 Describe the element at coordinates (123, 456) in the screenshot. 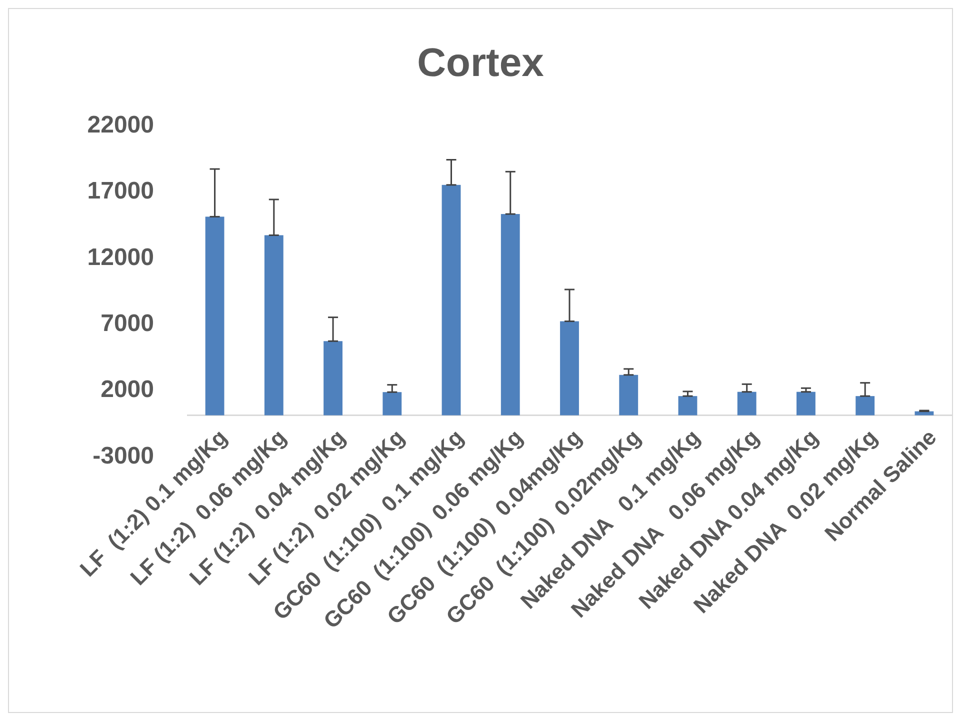

I see `y-tick-label: -3000` at that location.